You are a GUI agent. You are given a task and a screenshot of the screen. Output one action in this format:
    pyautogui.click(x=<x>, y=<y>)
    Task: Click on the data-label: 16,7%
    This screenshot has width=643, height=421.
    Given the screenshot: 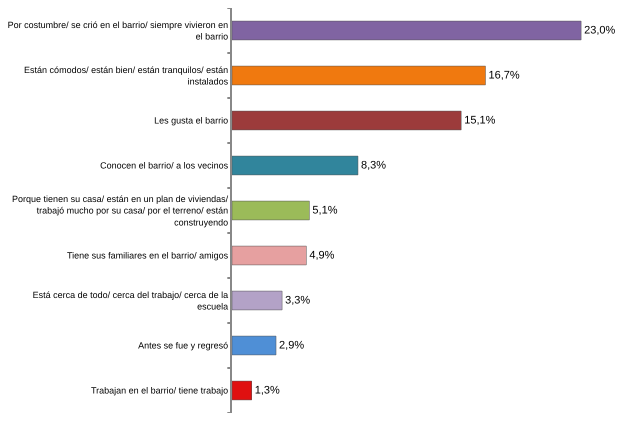 What is the action you would take?
    pyautogui.click(x=504, y=76)
    